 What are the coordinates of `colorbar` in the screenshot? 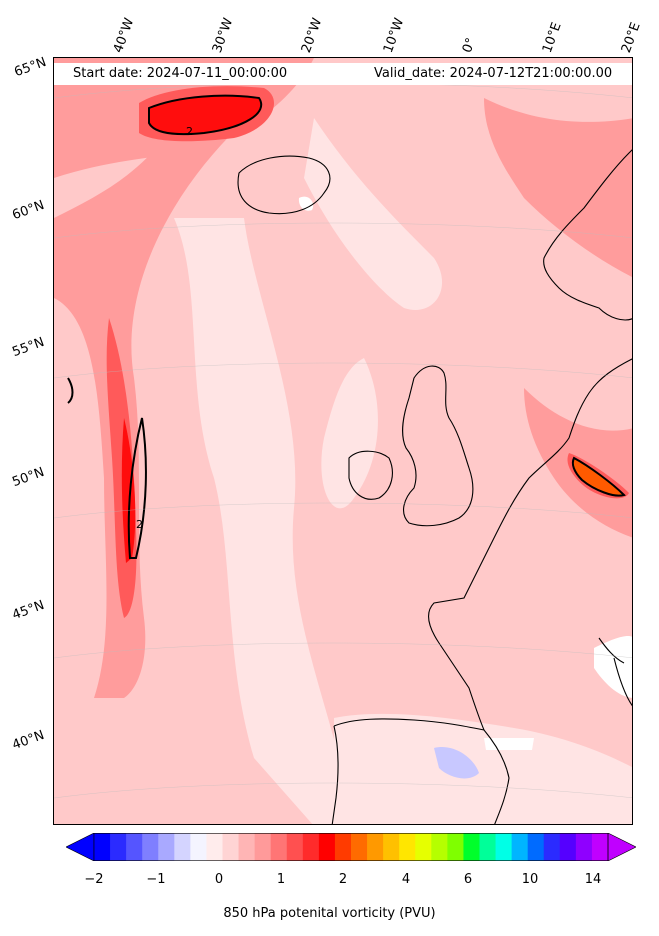 It's located at (351, 847).